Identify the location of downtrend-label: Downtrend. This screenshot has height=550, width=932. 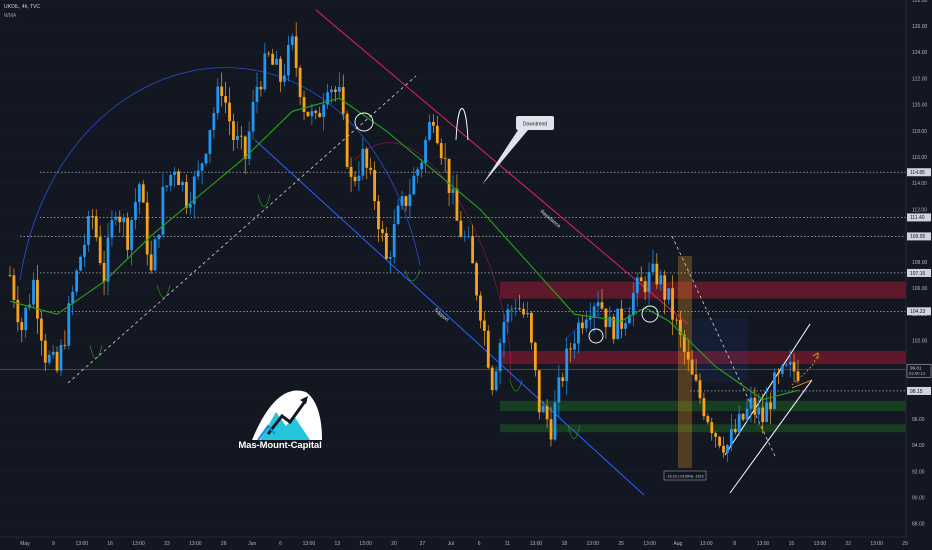
(535, 125).